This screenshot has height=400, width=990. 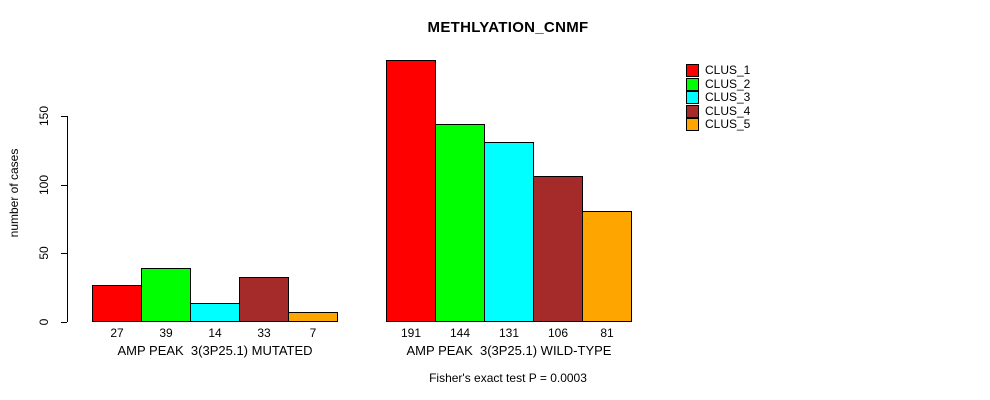 I want to click on bar-value-mutated-clus_3: 14, so click(x=215, y=333).